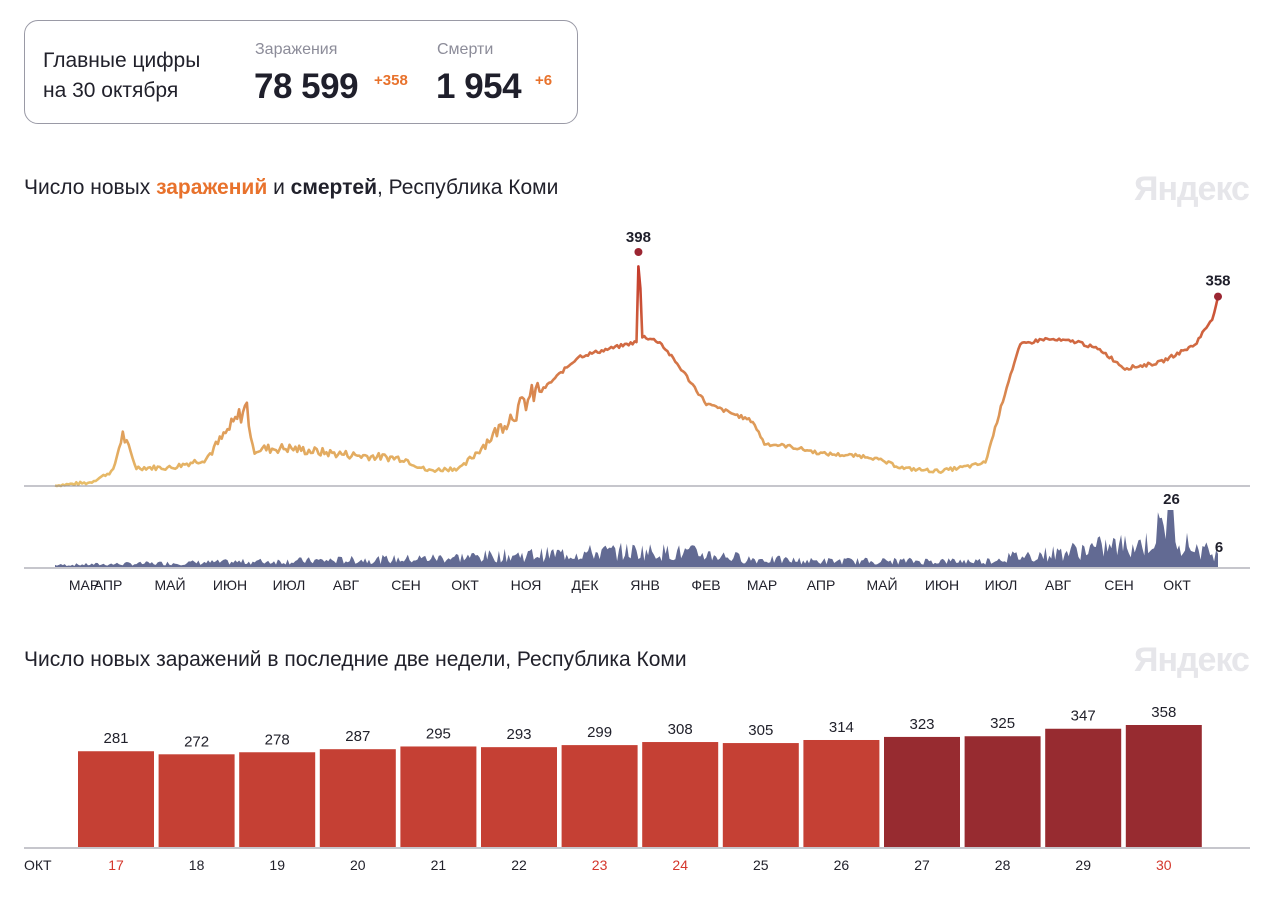  I want to click on bar-value-label: 314, so click(841, 727).